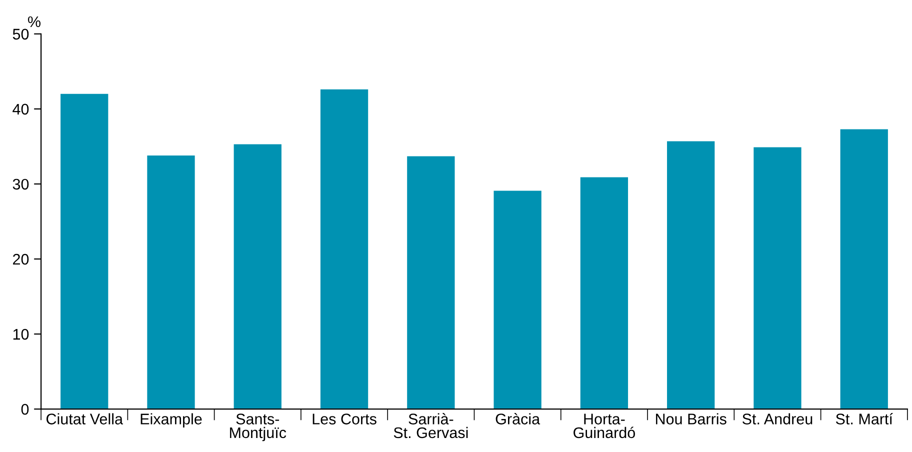 The height and width of the screenshot is (452, 912). Describe the element at coordinates (777, 418) in the screenshot. I see `x-tick-label: St. Andreu` at that location.